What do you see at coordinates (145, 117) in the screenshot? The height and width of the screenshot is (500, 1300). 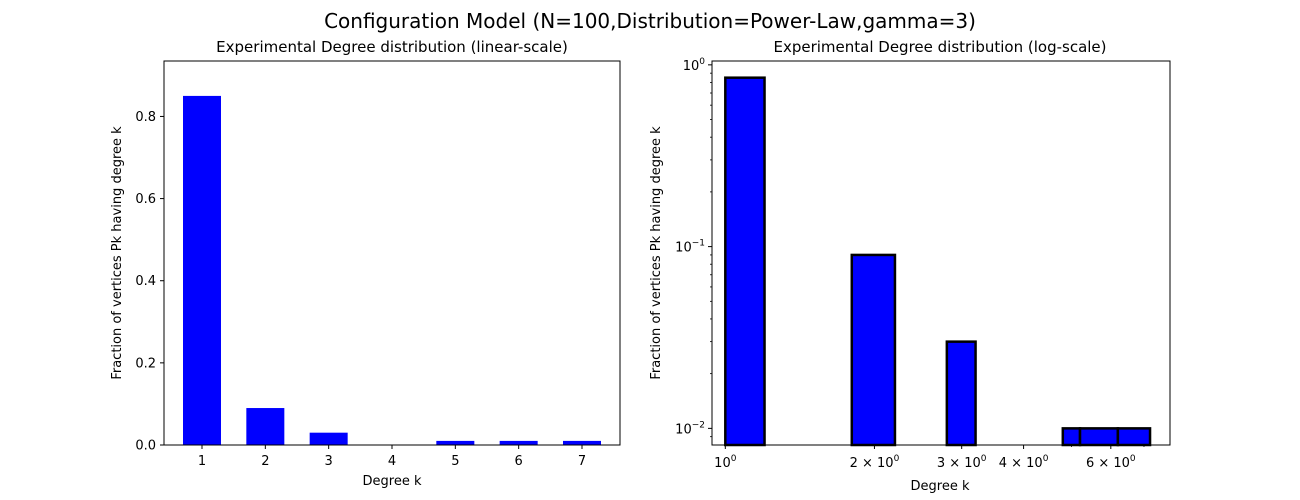 I see `linear-y-tick-label: 0.8` at bounding box center [145, 117].